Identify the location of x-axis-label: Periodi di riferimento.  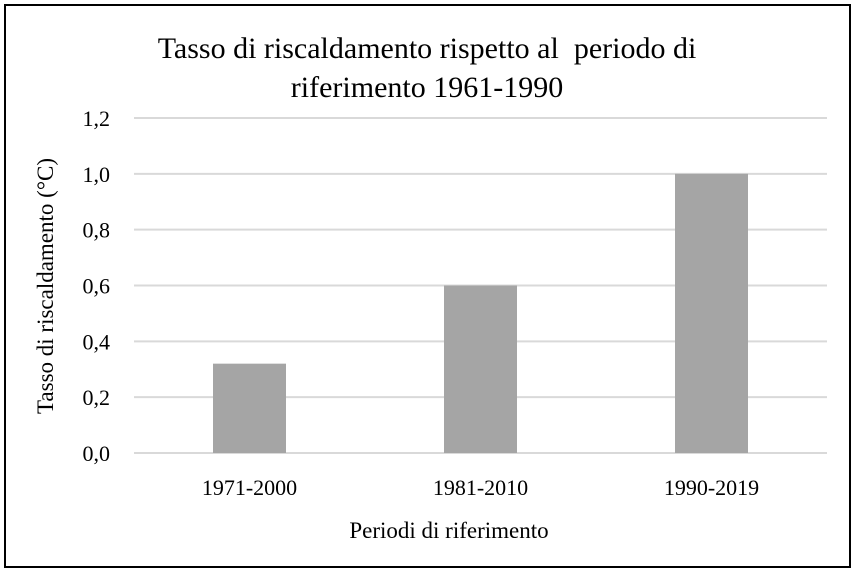
(448, 530).